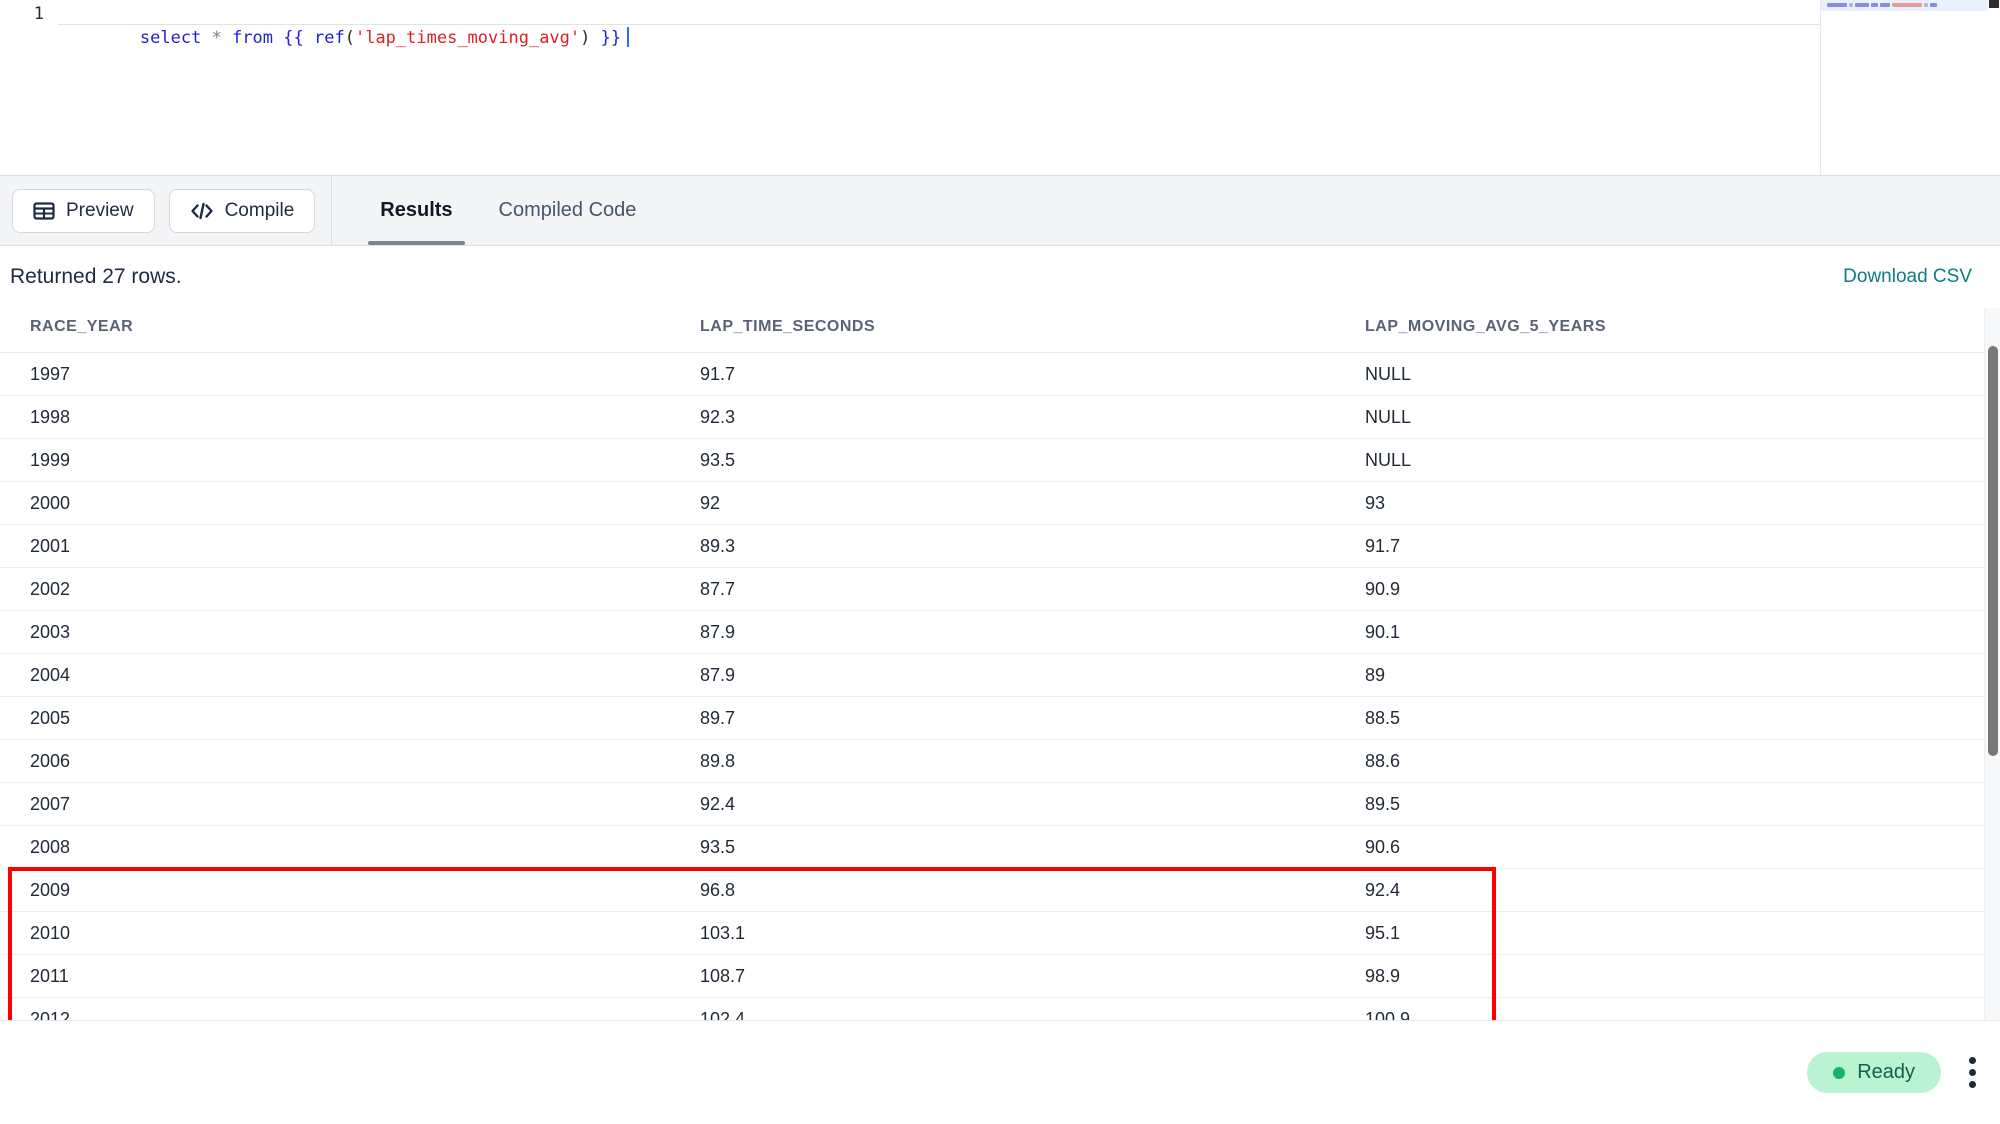  What do you see at coordinates (350, 675) in the screenshot?
I see `table-cell: 2004` at bounding box center [350, 675].